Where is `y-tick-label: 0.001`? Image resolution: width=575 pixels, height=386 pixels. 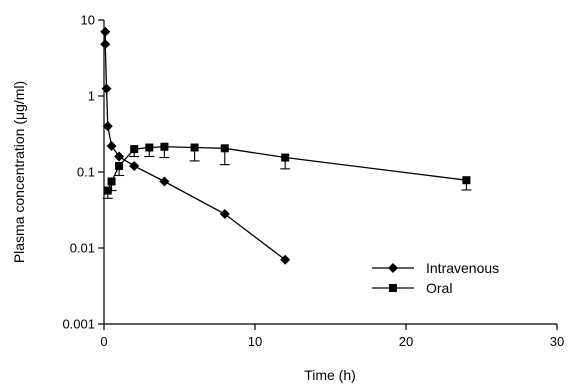 y-tick-label: 0.001 is located at coordinates (78, 324).